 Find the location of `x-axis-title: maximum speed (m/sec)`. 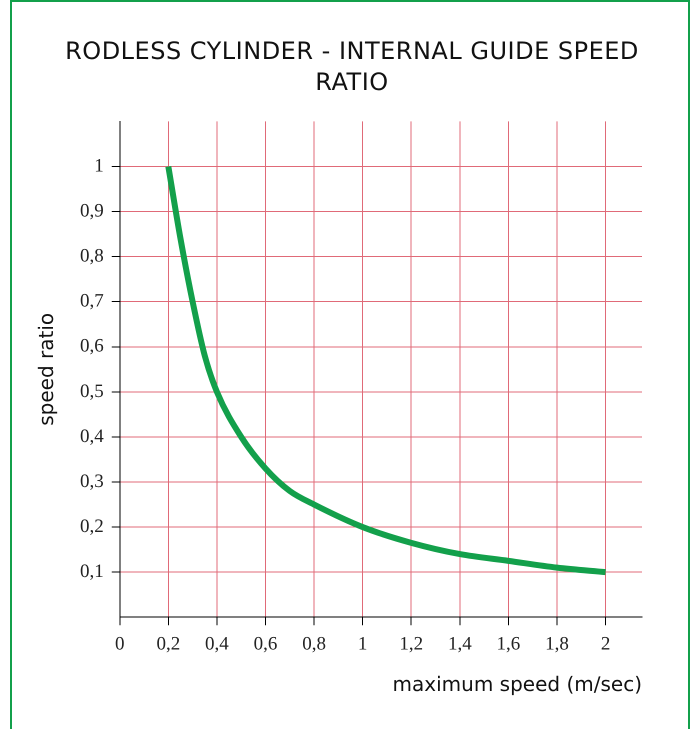

x-axis-title: maximum speed (m/sec) is located at coordinates (517, 684).